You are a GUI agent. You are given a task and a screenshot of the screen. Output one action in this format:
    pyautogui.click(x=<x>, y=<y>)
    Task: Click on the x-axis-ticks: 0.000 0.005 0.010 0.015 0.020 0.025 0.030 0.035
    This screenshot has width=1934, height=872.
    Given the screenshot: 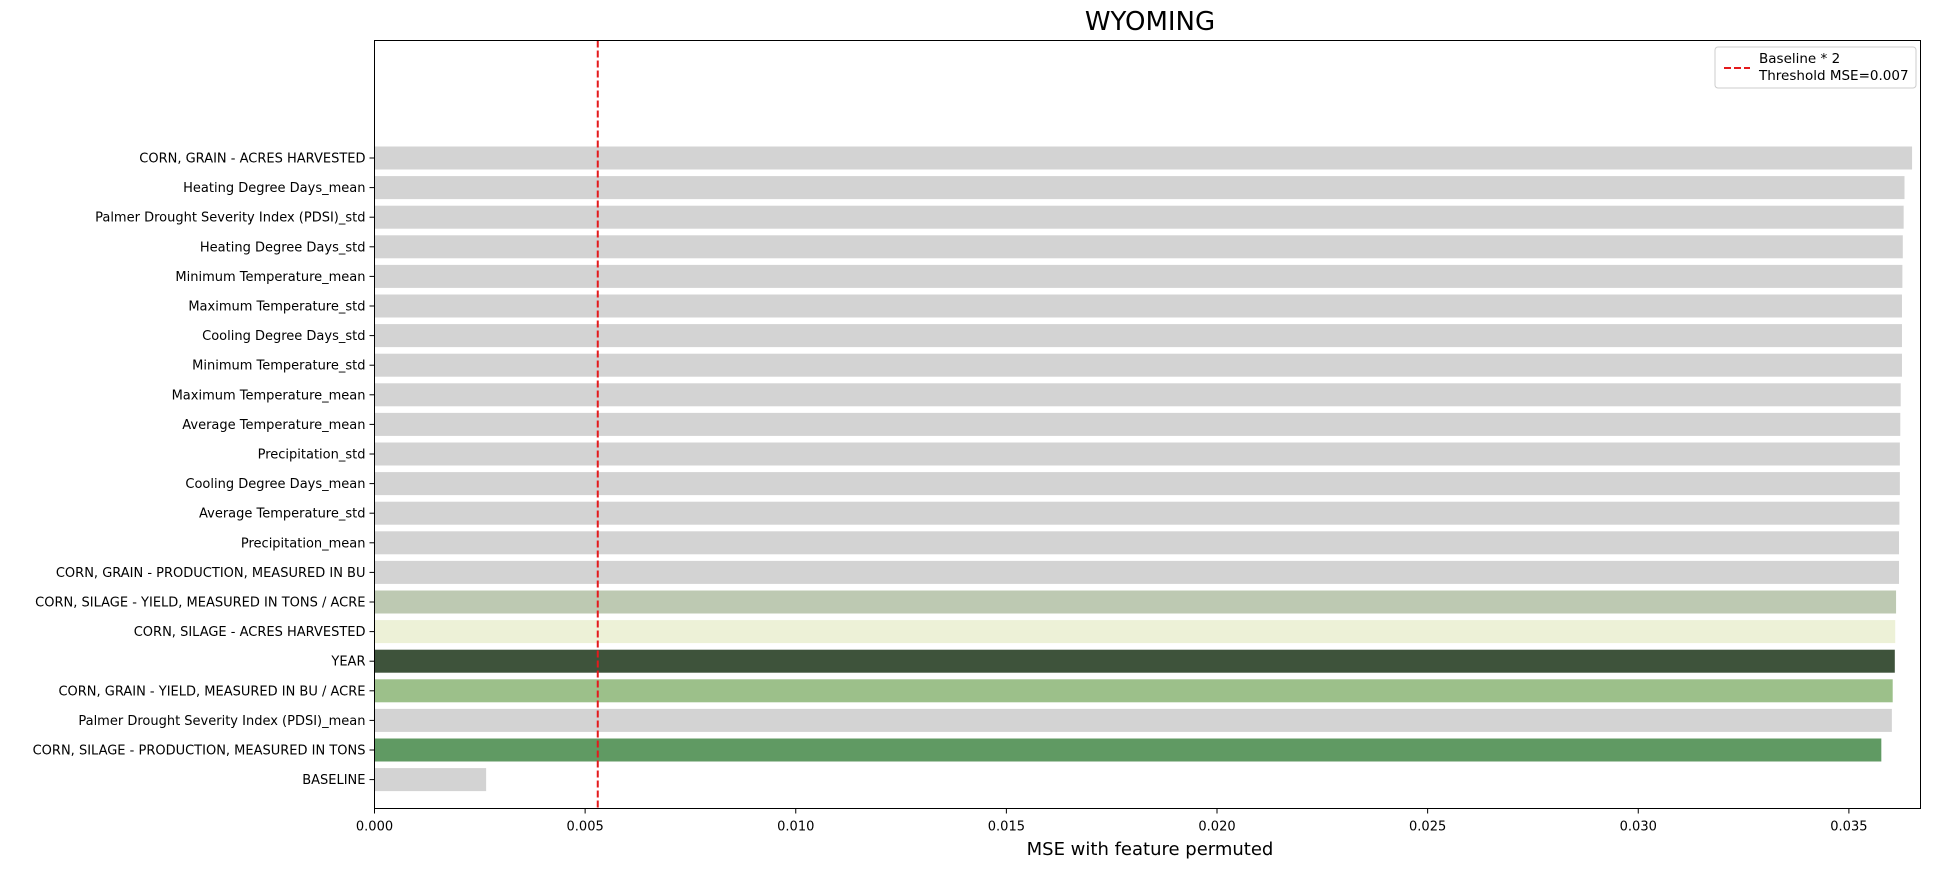 What is the action you would take?
    pyautogui.click(x=1111, y=821)
    